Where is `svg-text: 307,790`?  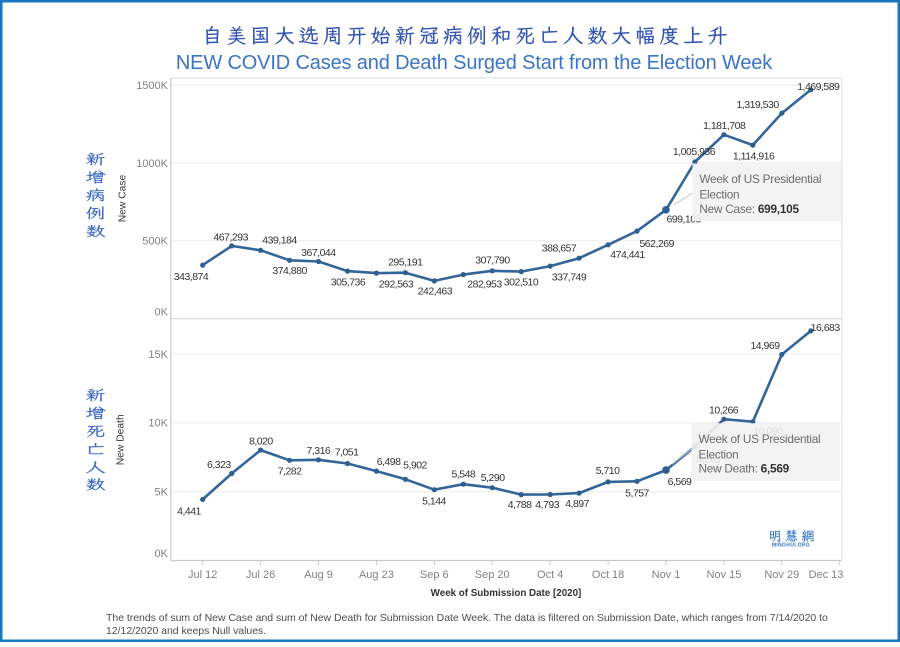
svg-text: 307,790 is located at coordinates (492, 261).